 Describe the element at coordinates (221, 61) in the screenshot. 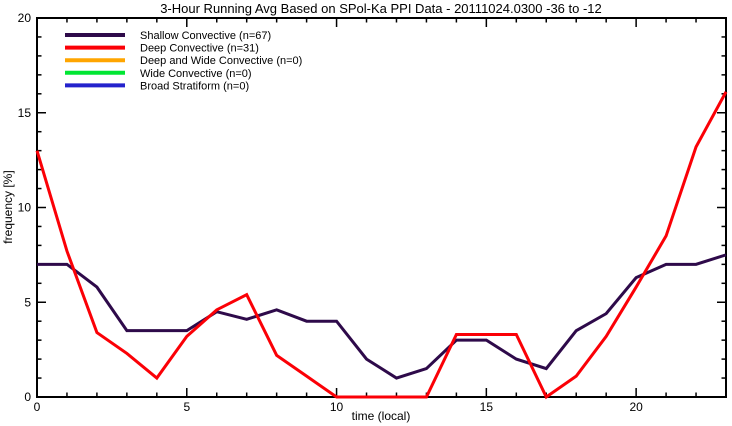

I see `legend-label: Deep and Wide Convective (n=0)` at that location.